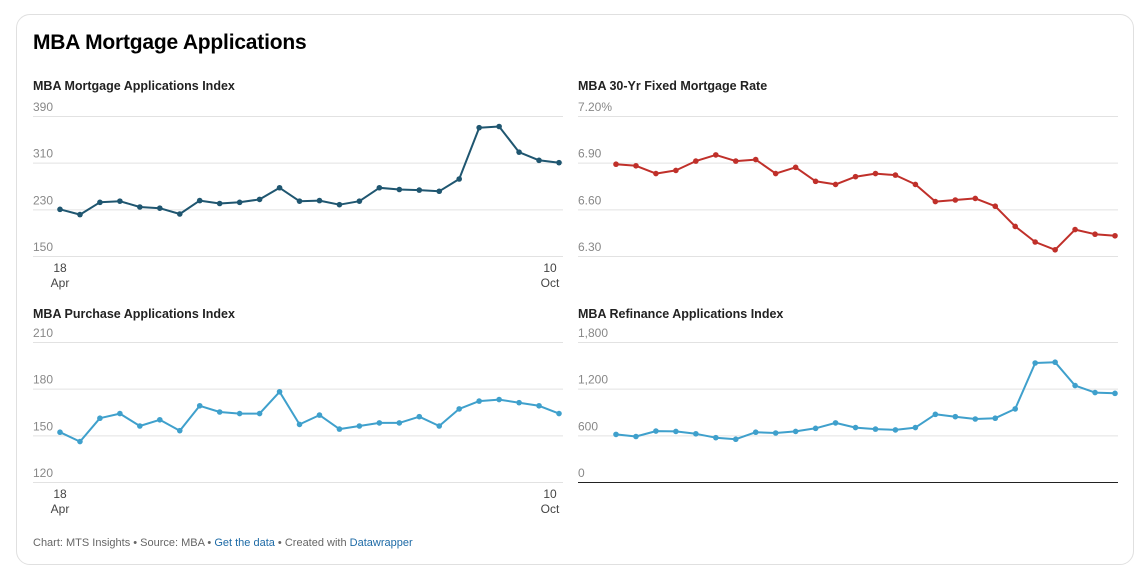 The image size is (1144, 582). Describe the element at coordinates (593, 380) in the screenshot. I see `y-tick-label: 1,200` at that location.